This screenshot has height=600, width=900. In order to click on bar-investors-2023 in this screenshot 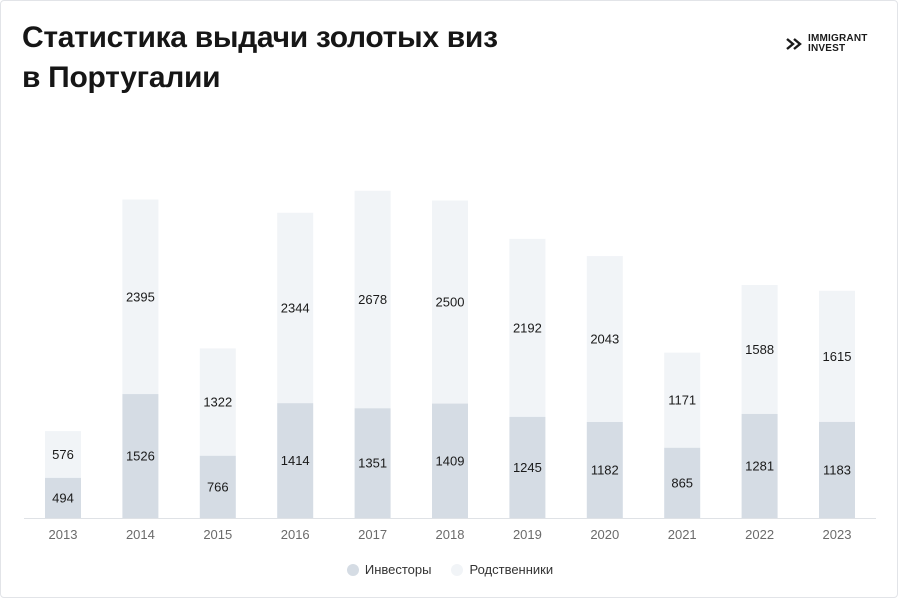, I will do `click(837, 469)`.